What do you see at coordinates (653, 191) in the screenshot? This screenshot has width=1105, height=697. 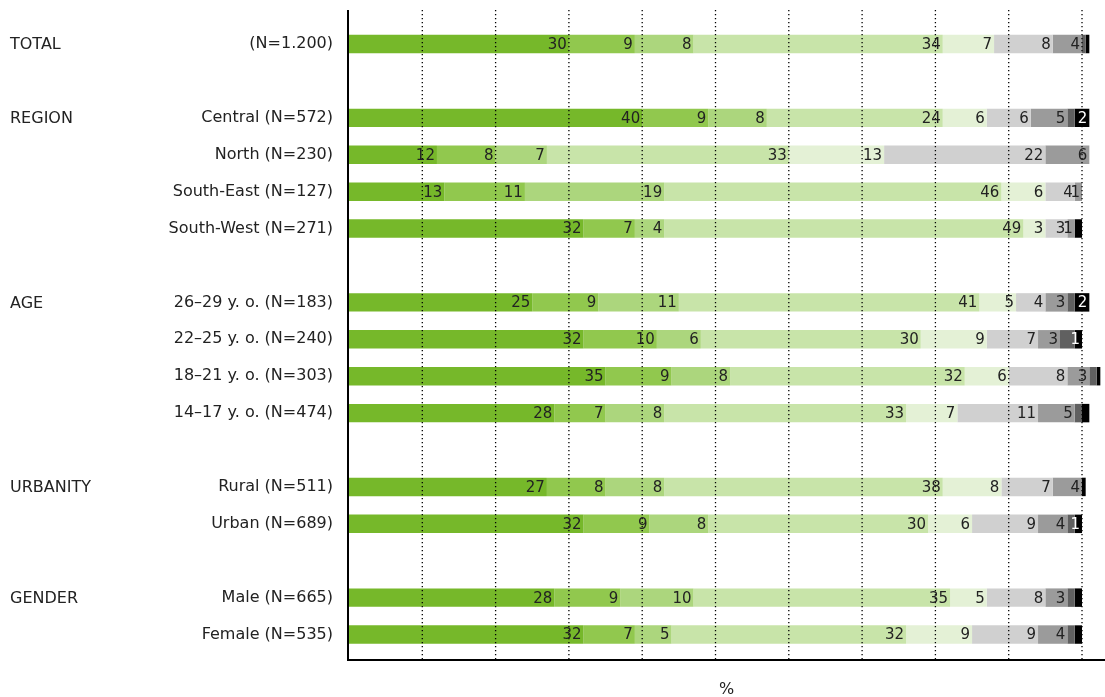 I see `data-label: 19` at bounding box center [653, 191].